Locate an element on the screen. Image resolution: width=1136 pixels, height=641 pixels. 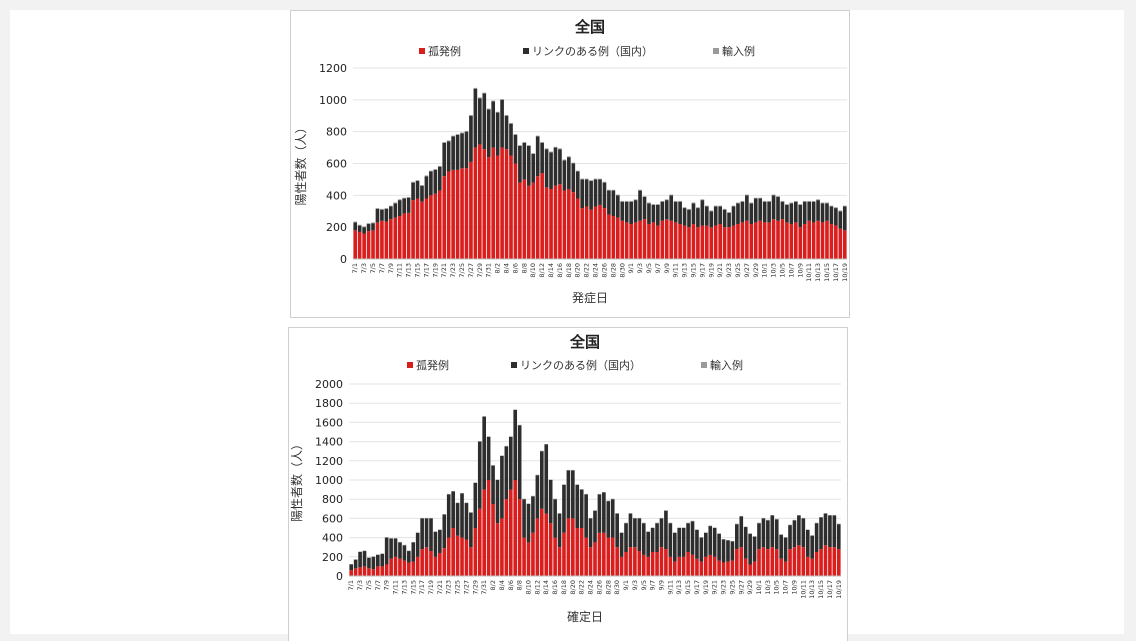
x-tick-label: 7/21 is located at coordinates (444, 270).